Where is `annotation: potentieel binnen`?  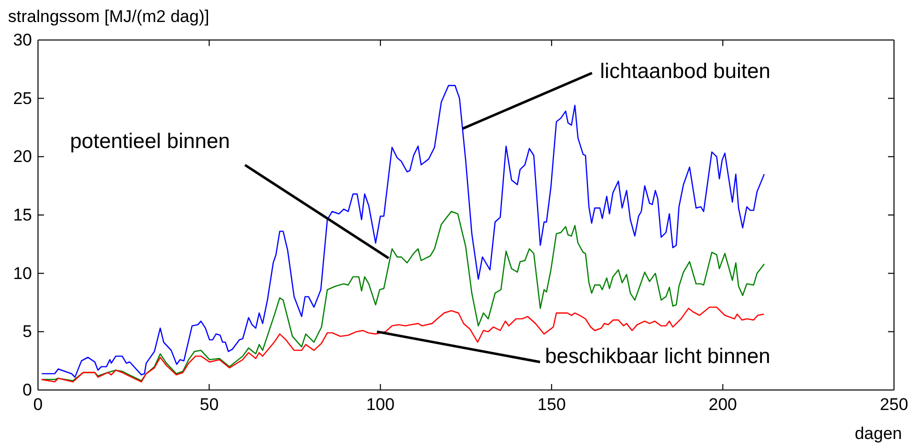 annotation: potentieel binnen is located at coordinates (150, 141).